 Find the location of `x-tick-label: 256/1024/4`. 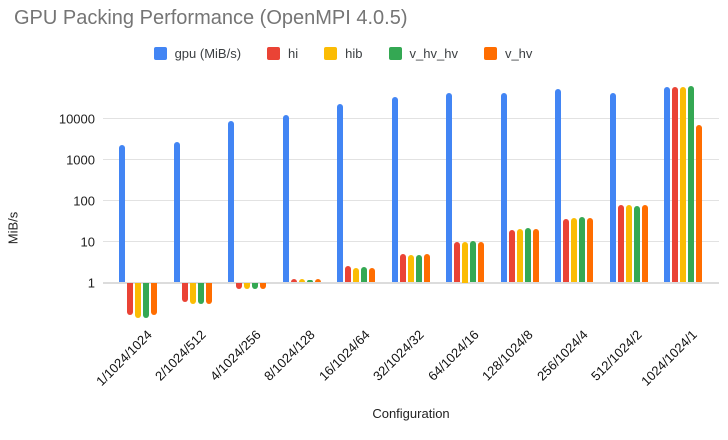

x-tick-label: 256/1024/4 is located at coordinates (562, 355).